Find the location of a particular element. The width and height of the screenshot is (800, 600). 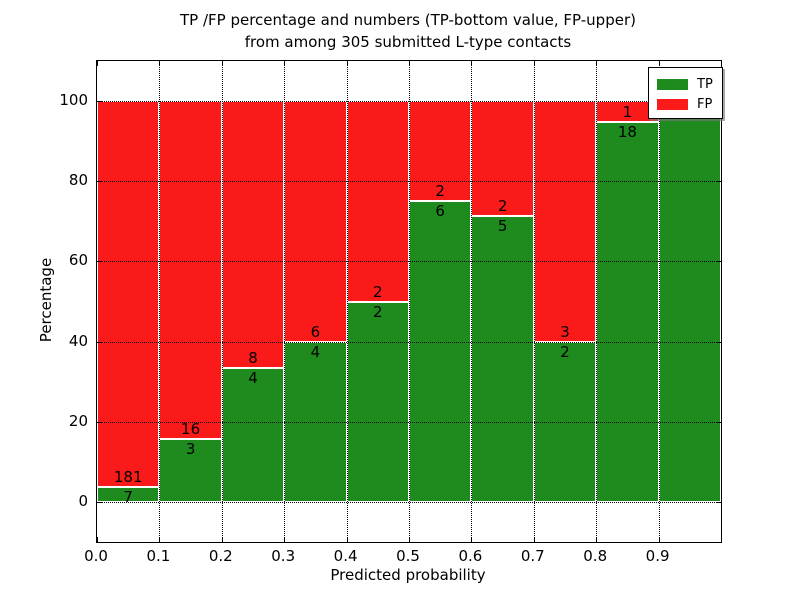

x-tick-label: 0.5 is located at coordinates (408, 556).